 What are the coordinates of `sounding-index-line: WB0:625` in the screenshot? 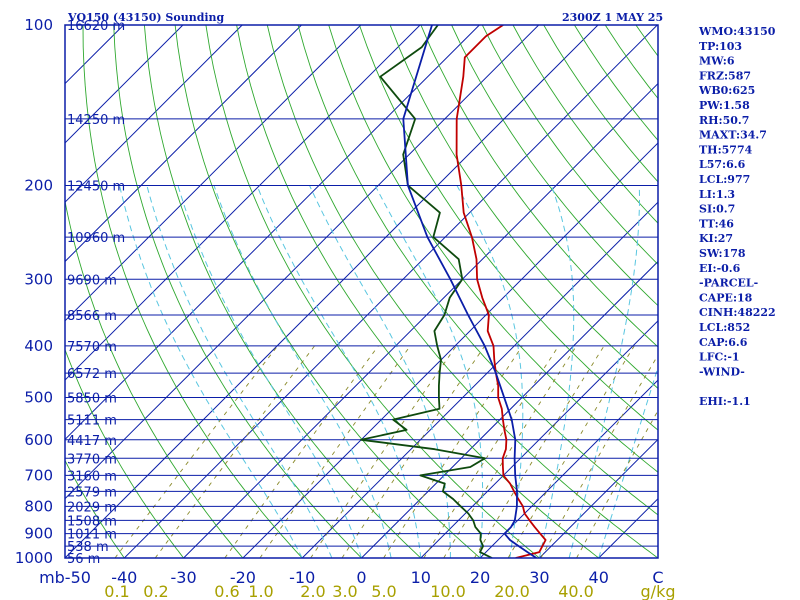 It's located at (726, 90).